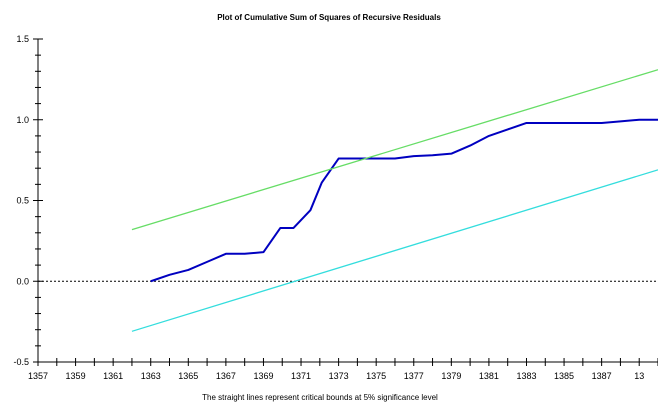  Describe the element at coordinates (226, 376) in the screenshot. I see `x-tick-label: 1367` at that location.